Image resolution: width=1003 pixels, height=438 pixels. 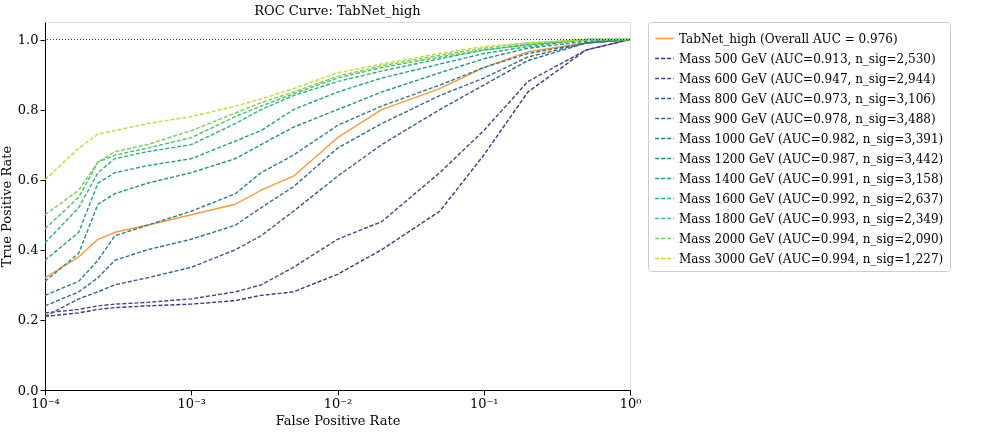 I want to click on x-tick-label: 10⁻¹, so click(x=484, y=403).